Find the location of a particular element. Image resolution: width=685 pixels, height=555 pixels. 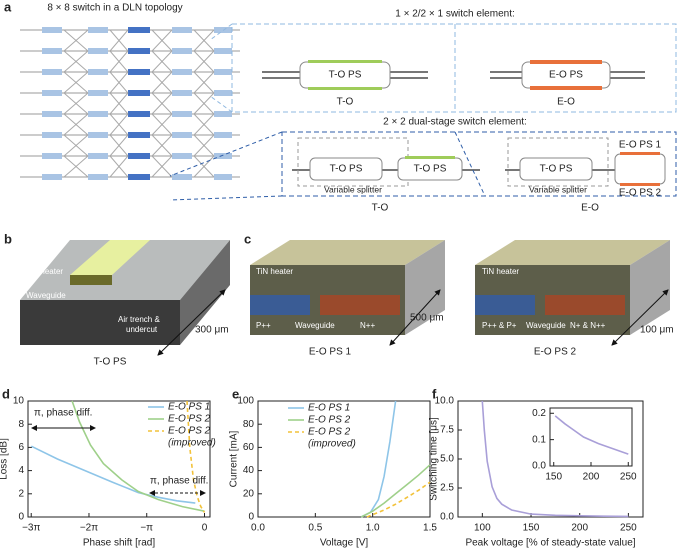

panel-label: e is located at coordinates (235, 393).